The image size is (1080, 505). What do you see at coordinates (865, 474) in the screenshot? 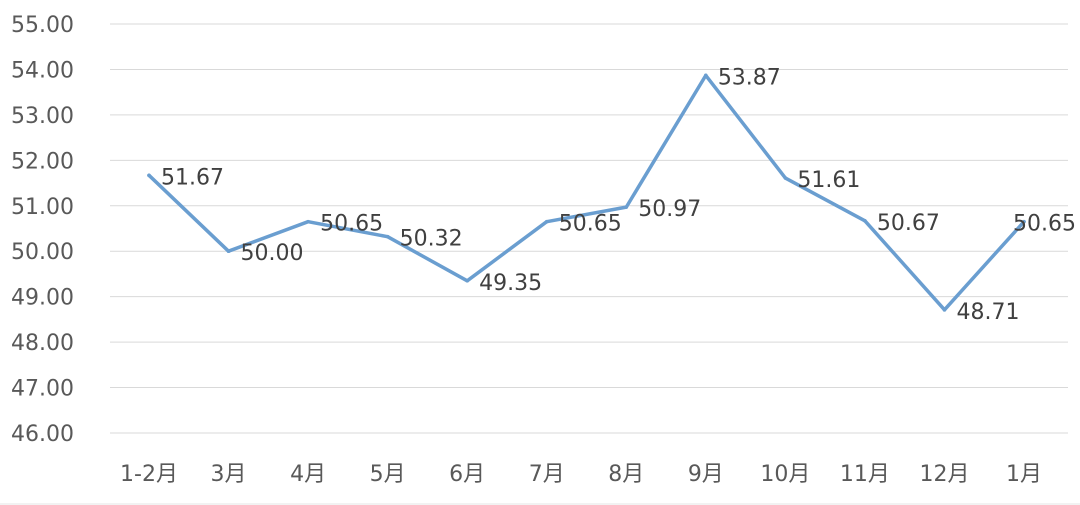
I see `x-tick-label: 11月` at bounding box center [865, 474].